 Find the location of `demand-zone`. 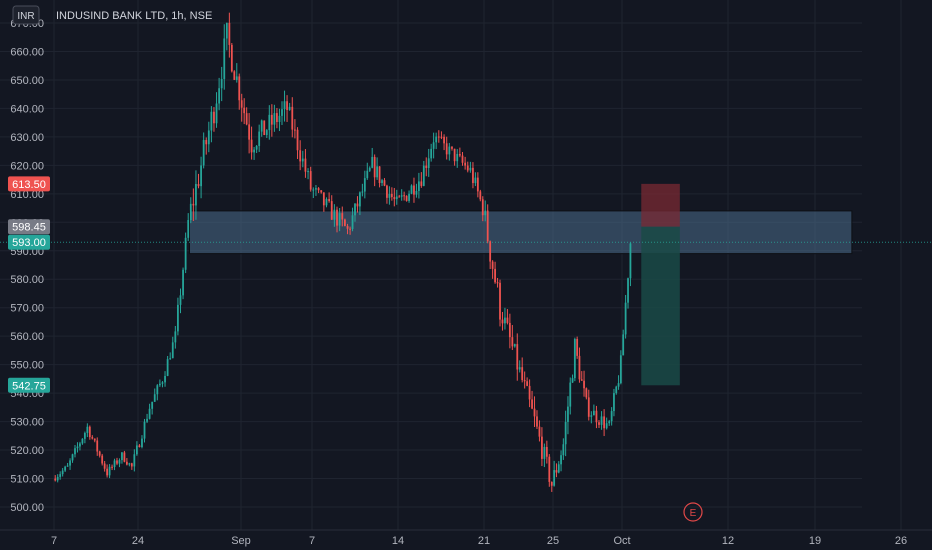

demand-zone is located at coordinates (521, 232).